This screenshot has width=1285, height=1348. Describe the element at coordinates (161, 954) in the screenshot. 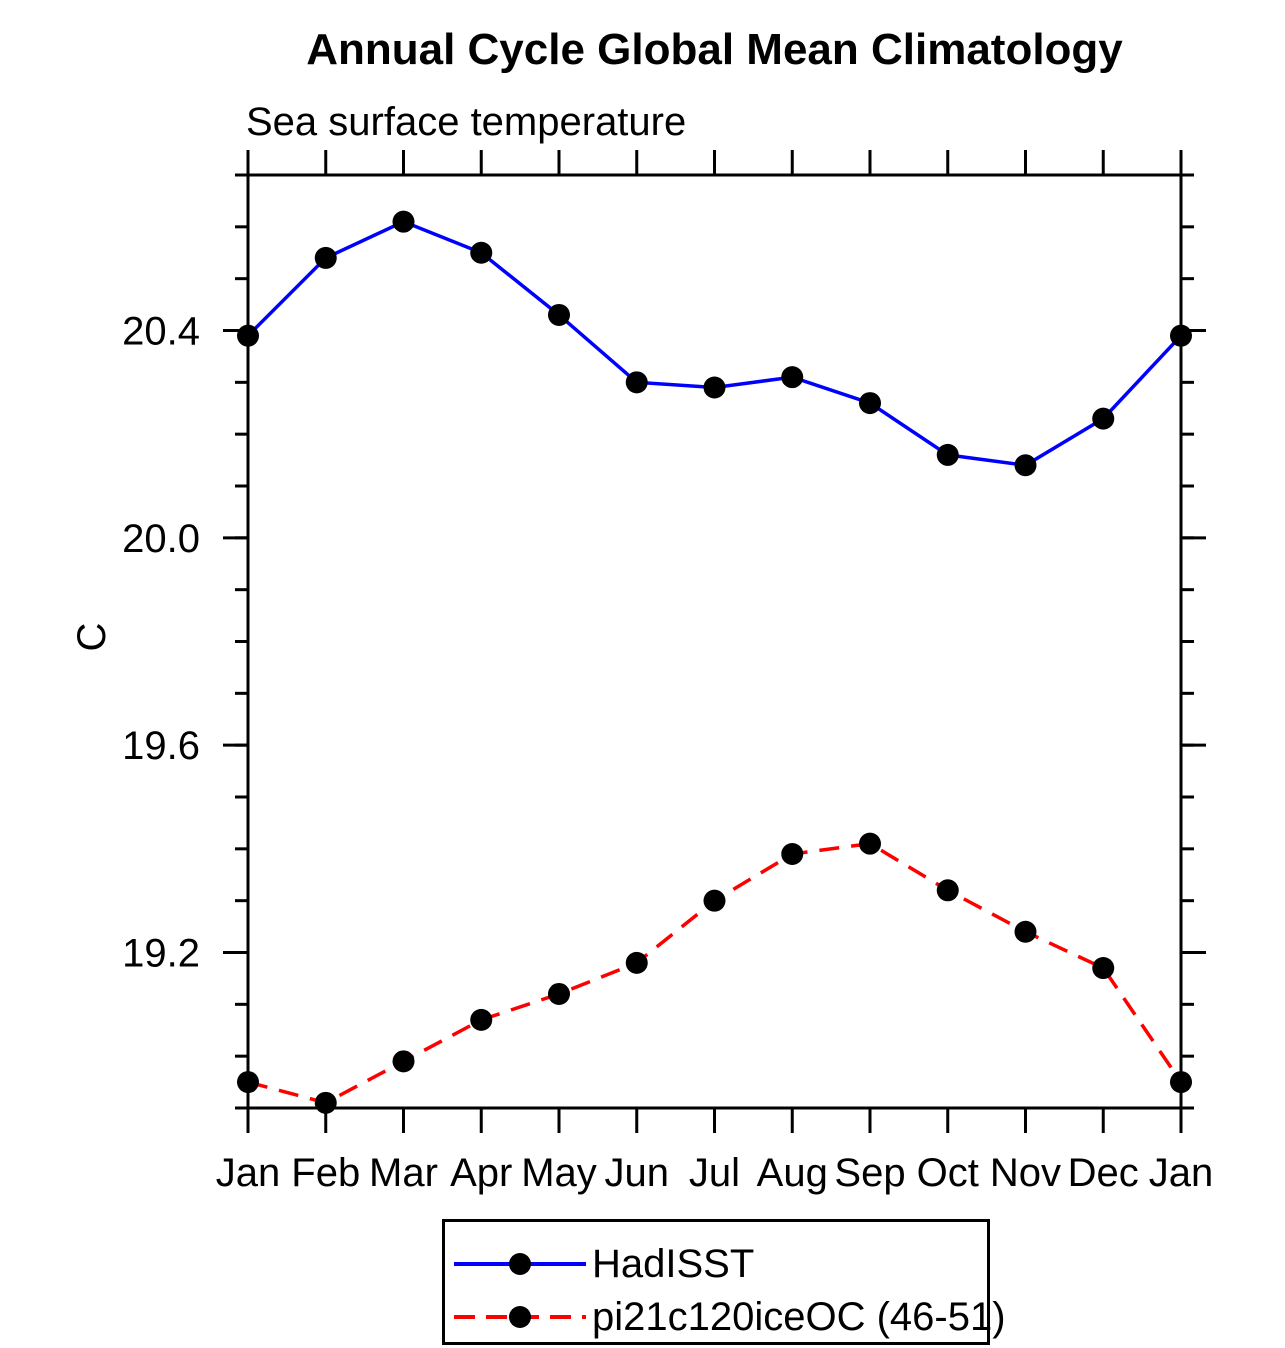

I see `y-tick-label: 19.2` at that location.